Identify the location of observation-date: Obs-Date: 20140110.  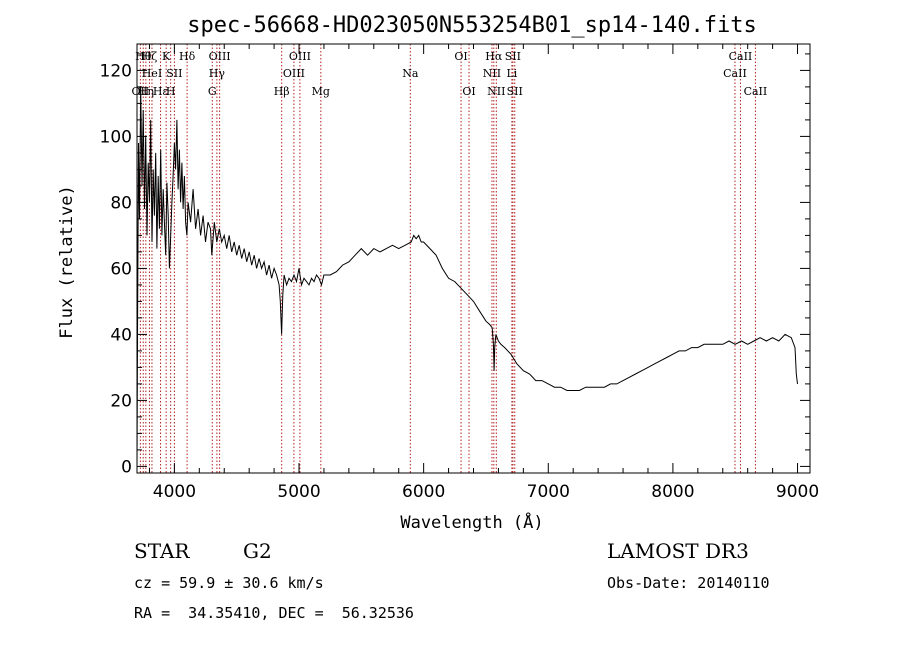
(688, 583).